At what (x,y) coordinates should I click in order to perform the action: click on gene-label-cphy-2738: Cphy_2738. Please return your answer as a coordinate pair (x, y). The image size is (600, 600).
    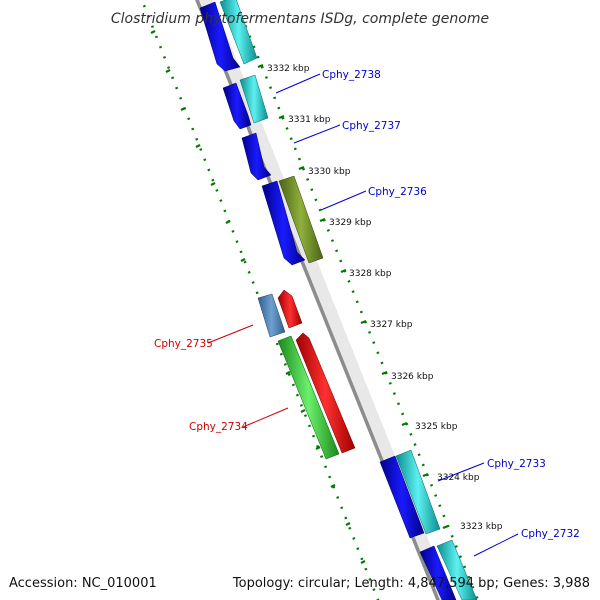
    Looking at the image, I should click on (351, 75).